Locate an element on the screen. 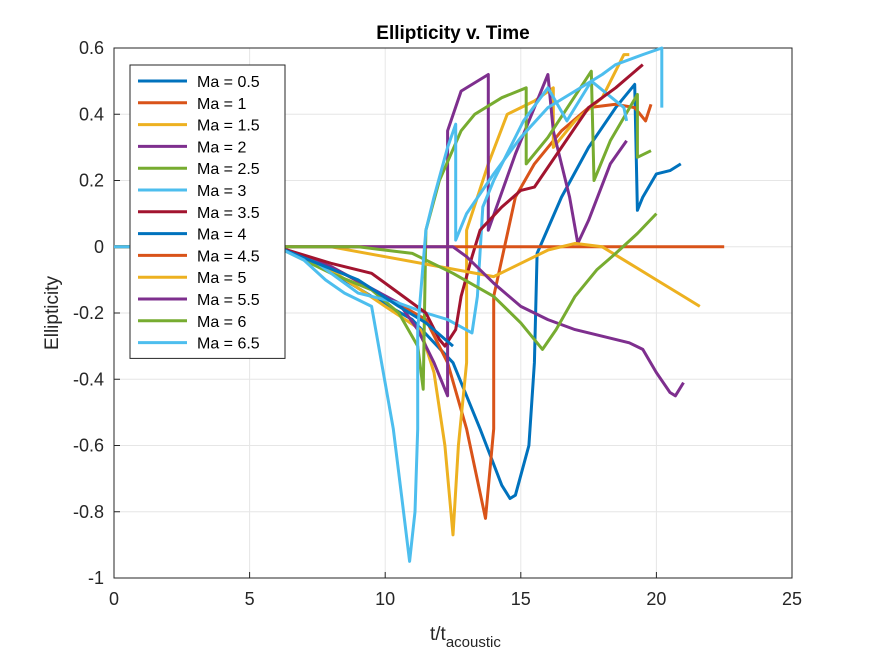  legend-label: Ma = 1.5 is located at coordinates (228, 126).